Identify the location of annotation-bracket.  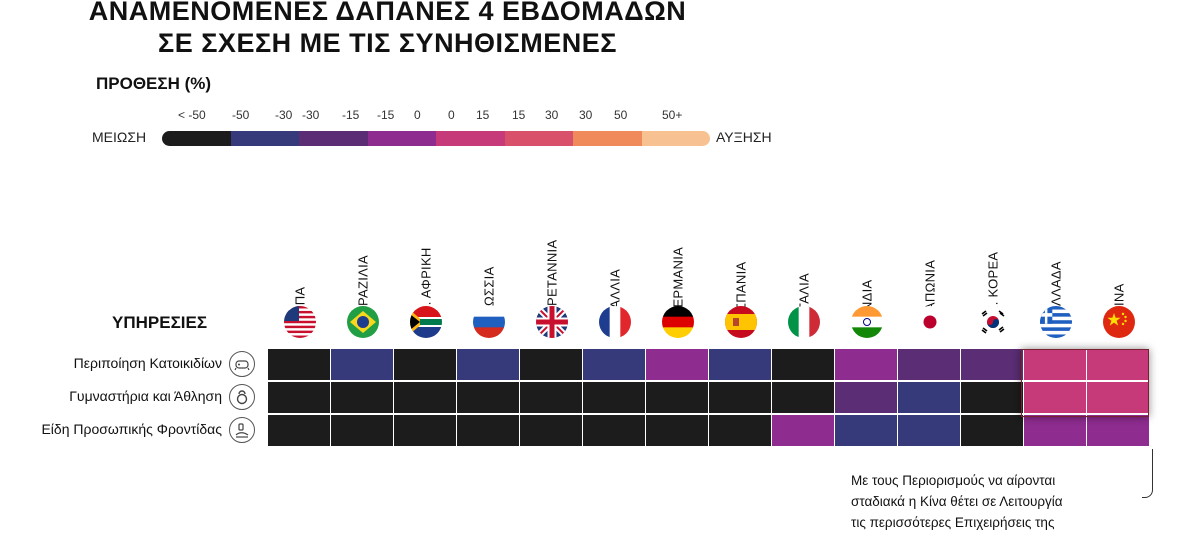
(1147, 473).